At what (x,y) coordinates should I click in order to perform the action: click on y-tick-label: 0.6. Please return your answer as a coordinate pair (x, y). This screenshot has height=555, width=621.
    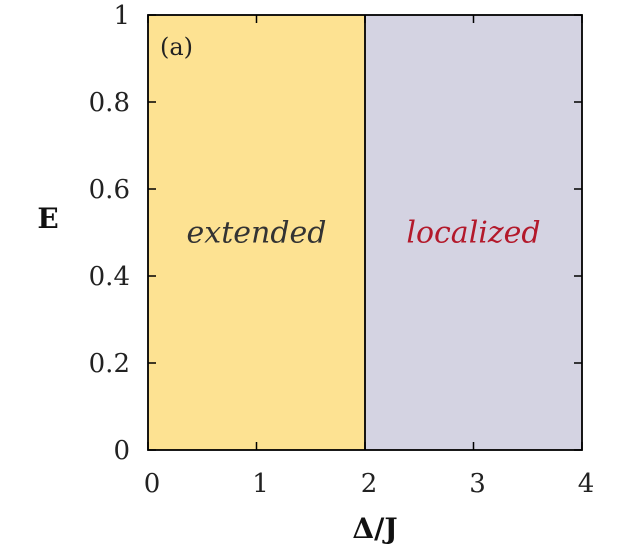
    Looking at the image, I should click on (109, 190).